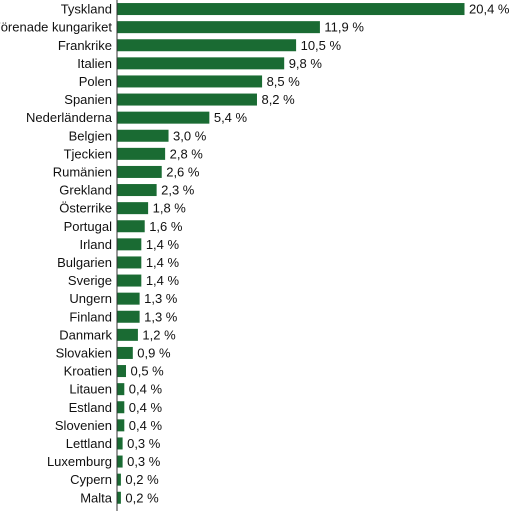  Describe the element at coordinates (69, 117) in the screenshot. I see `category-label: Nederländerna` at that location.